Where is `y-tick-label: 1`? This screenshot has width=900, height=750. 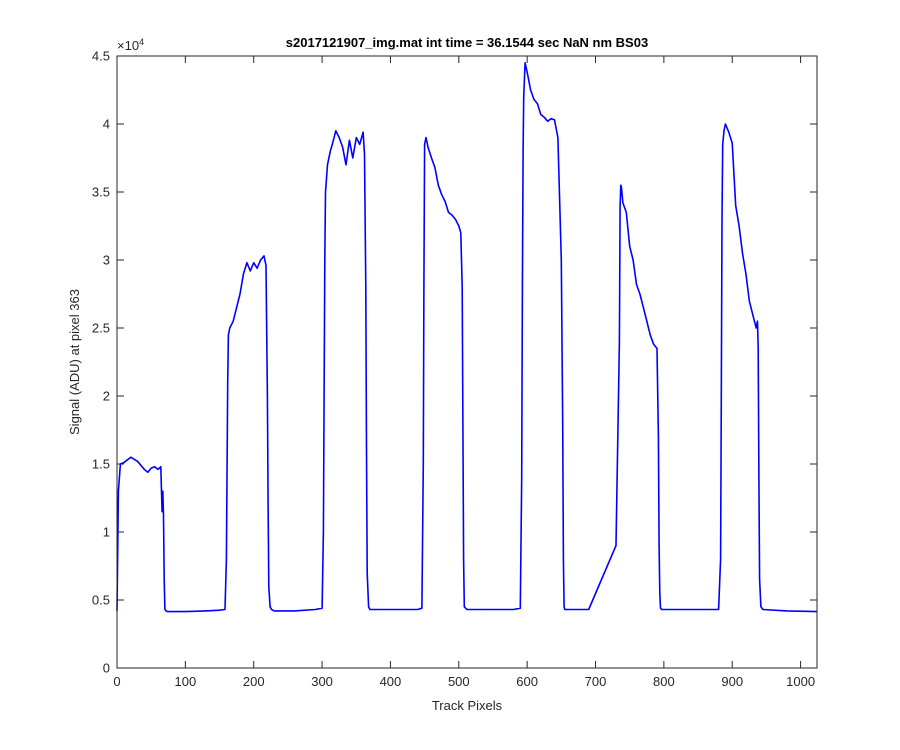 y-tick-label: 1 is located at coordinates (106, 532).